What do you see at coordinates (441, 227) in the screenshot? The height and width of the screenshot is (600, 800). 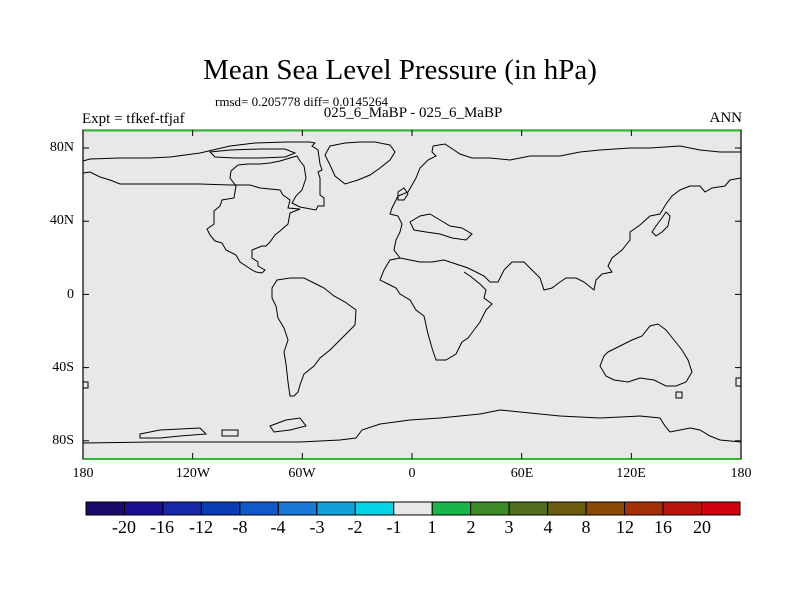 I see `coastline-black-sea` at bounding box center [441, 227].